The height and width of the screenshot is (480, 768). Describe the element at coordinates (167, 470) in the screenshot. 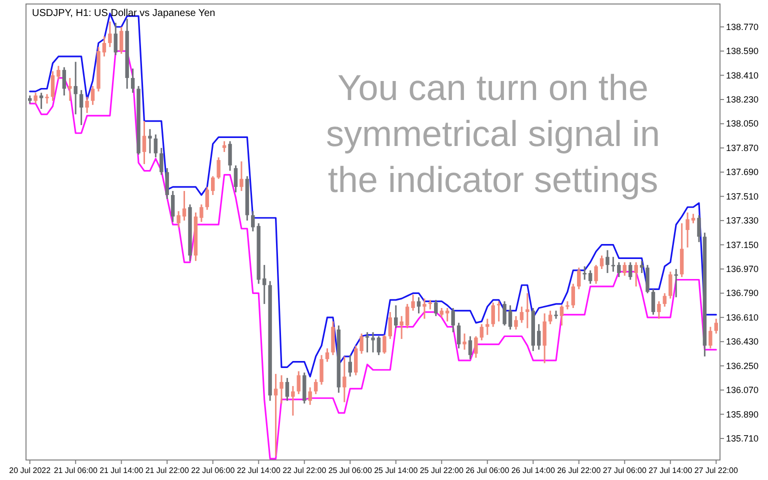

I see `x-tick-label: 21 Jul 22:00` at that location.